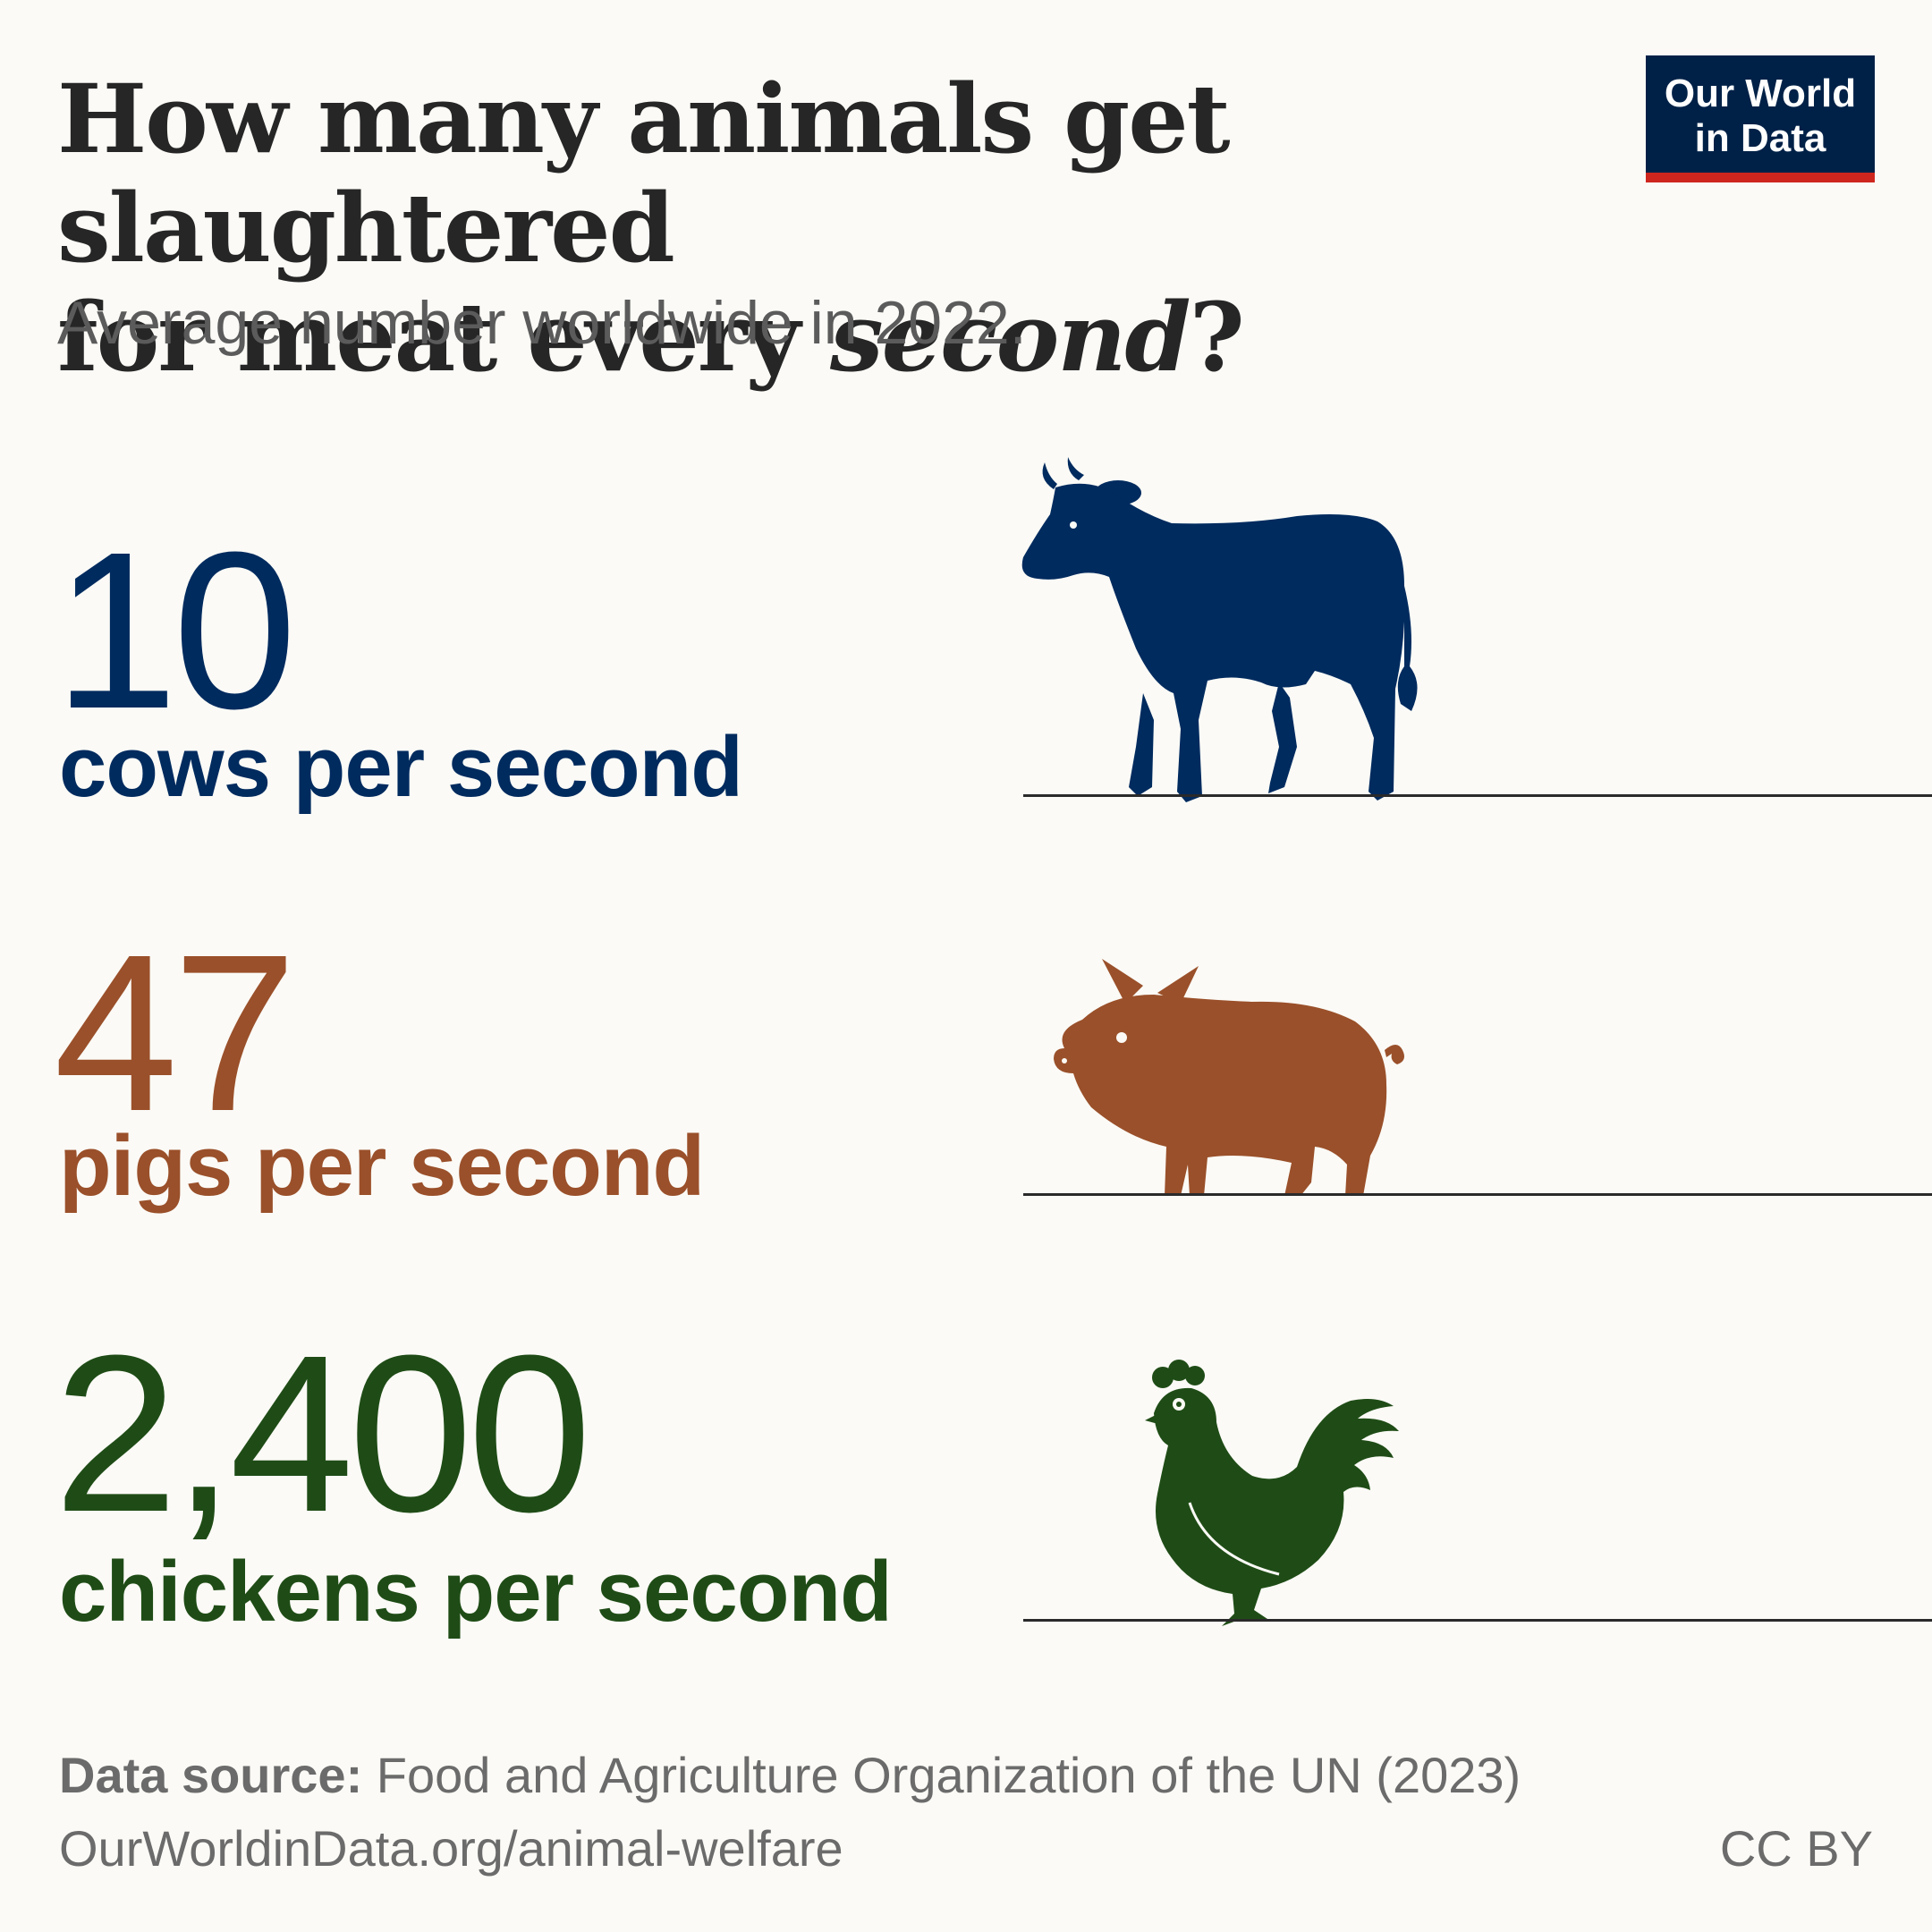 Image resolution: width=1932 pixels, height=1932 pixels. I want to click on title-line-2-post: ?, so click(1217, 337).